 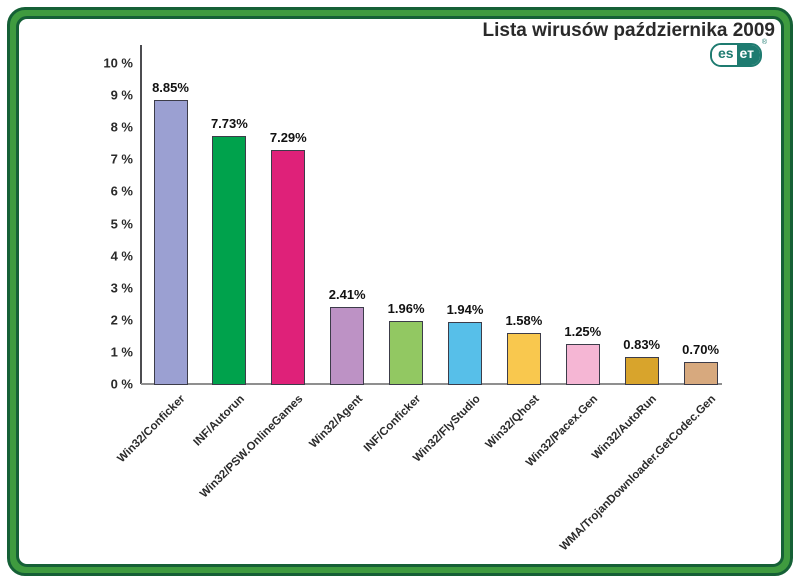 I want to click on bar-value-label: 7.29%, so click(x=288, y=137).